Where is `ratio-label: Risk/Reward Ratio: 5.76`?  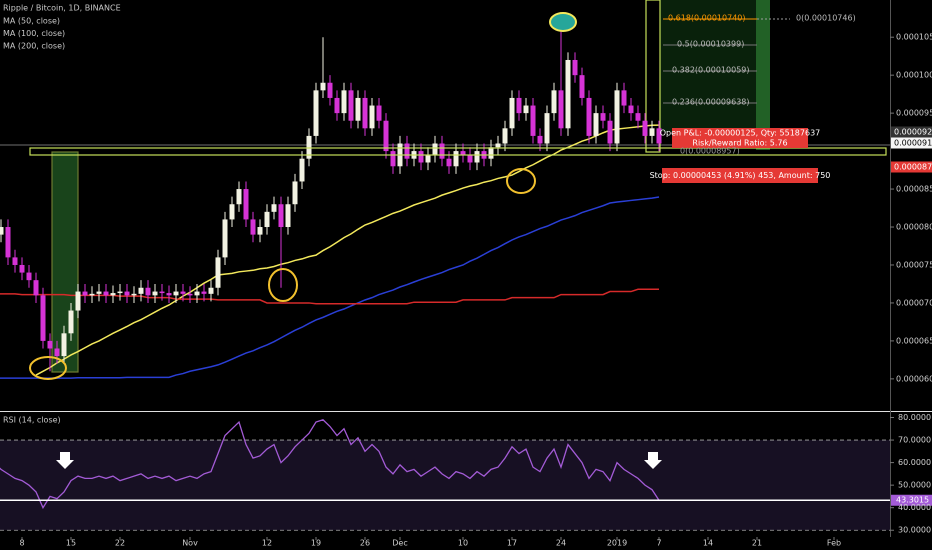
ratio-label: Risk/Reward Ratio: 5.76 is located at coordinates (739, 143).